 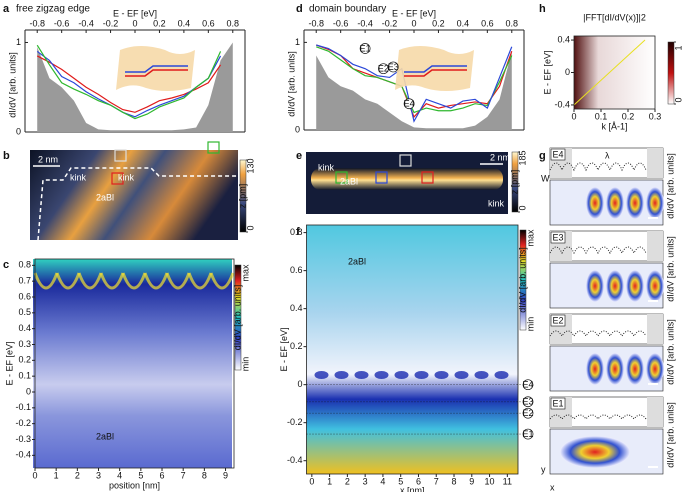 What do you see at coordinates (507, 481) in the screenshot?
I see `x-tick-label: 11` at bounding box center [507, 481].